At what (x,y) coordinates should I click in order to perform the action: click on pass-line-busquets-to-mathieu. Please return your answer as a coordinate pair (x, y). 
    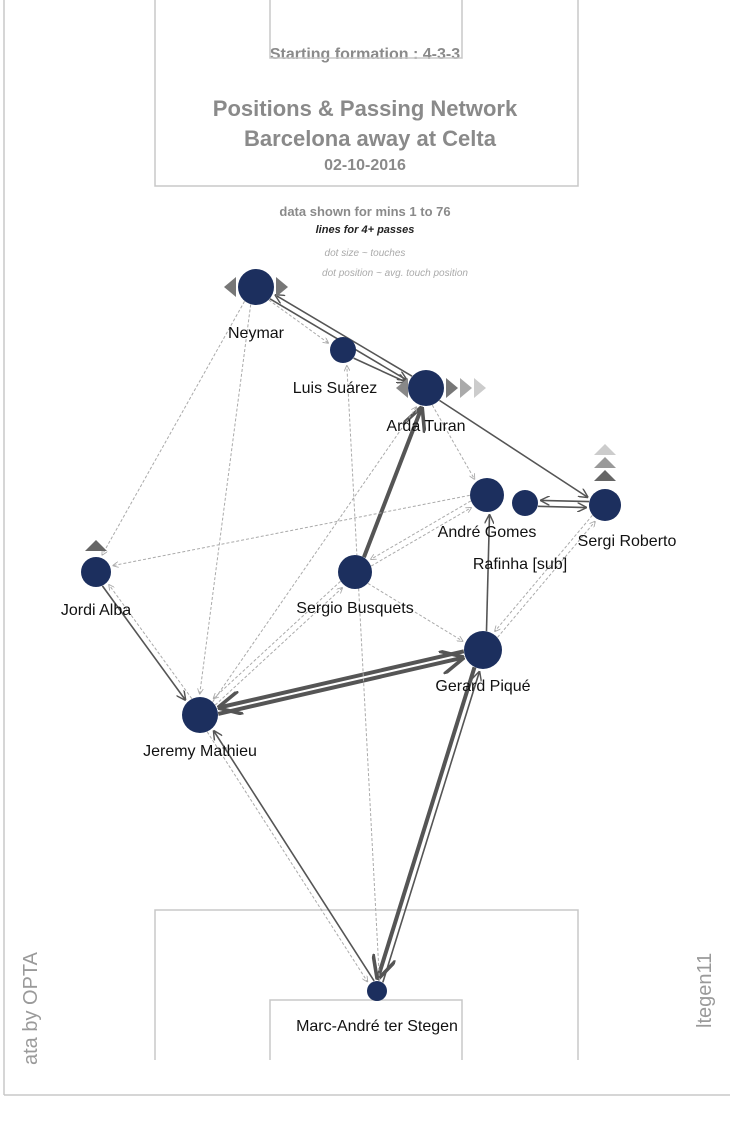
    Looking at the image, I should click on (277, 639).